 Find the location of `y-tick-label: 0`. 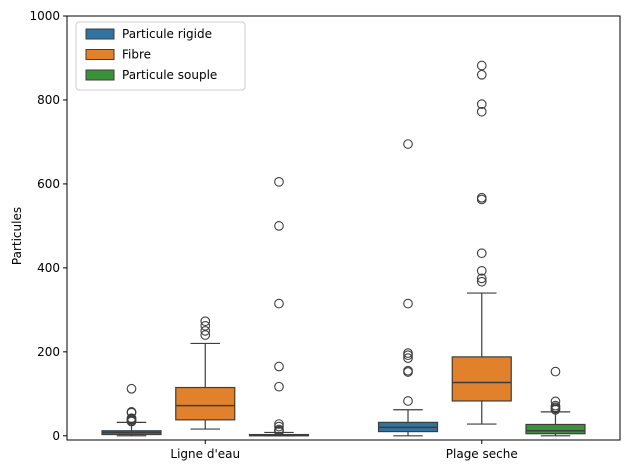

y-tick-label: 0 is located at coordinates (56, 436).